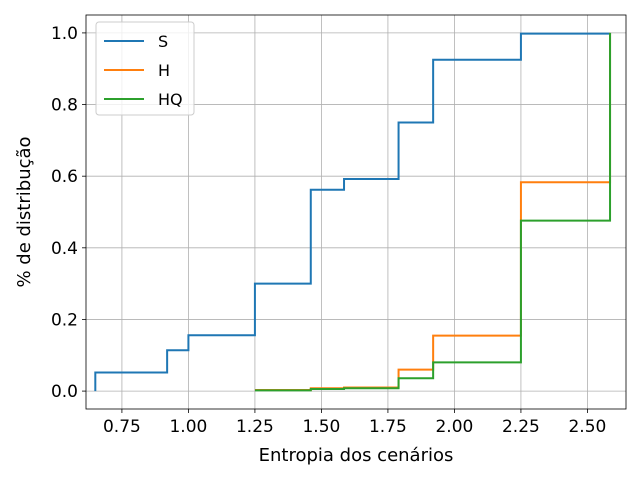  Describe the element at coordinates (163, 41) in the screenshot. I see `legend-label-s: S` at that location.